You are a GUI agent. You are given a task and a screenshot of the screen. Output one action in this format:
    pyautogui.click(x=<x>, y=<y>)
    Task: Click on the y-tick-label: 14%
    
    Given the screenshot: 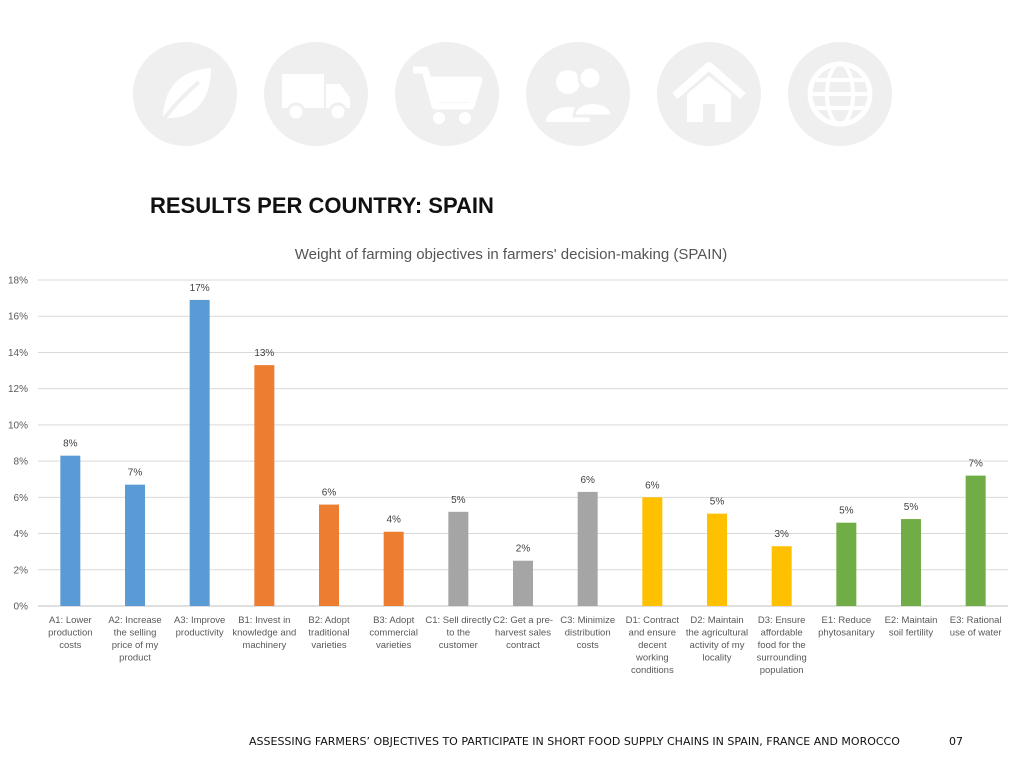 What is the action you would take?
    pyautogui.click(x=18, y=353)
    